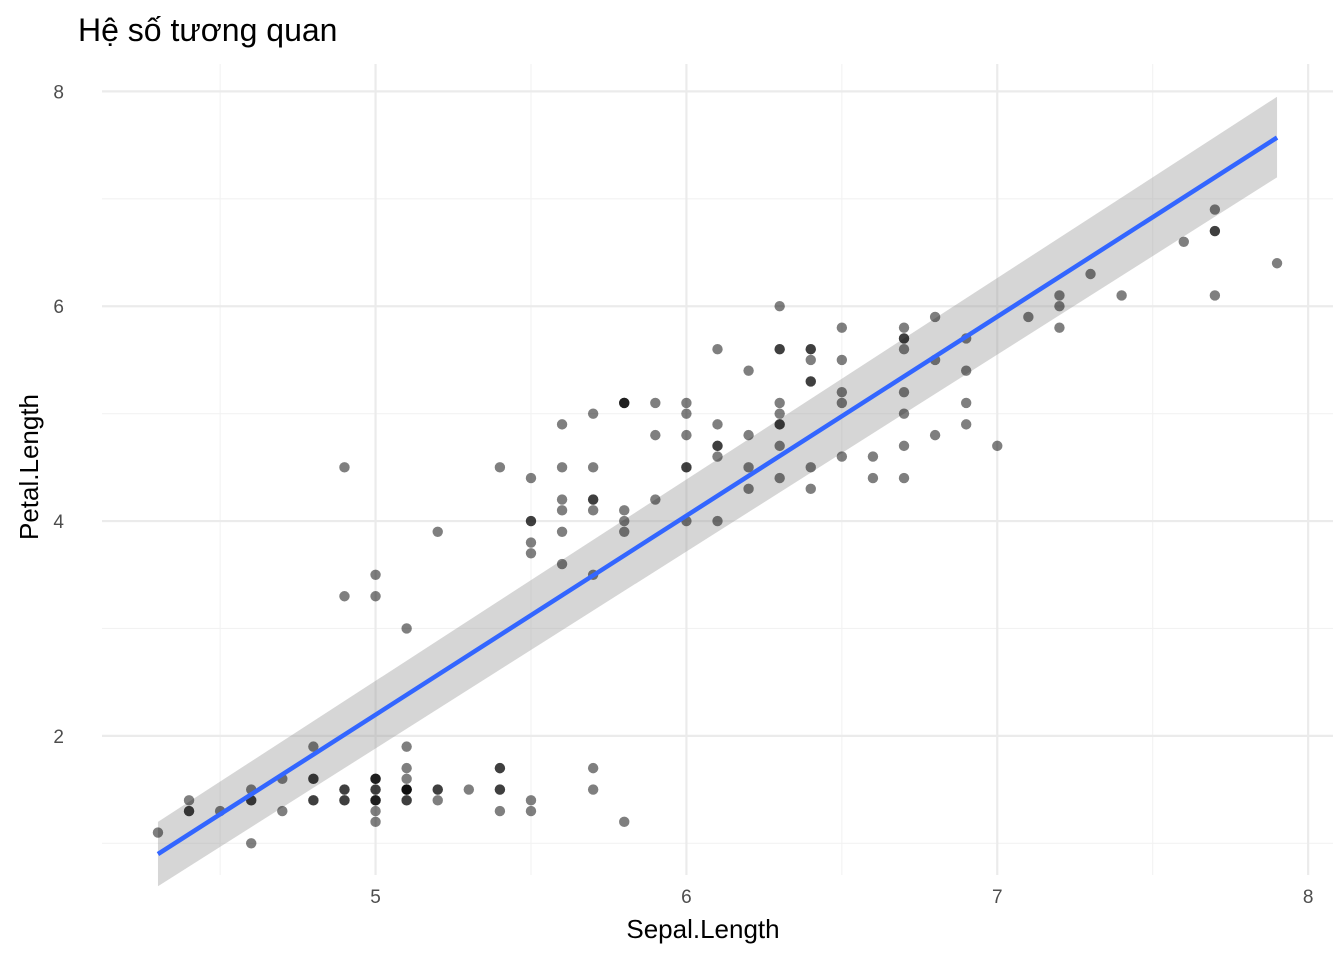  Describe the element at coordinates (375, 897) in the screenshot. I see `x-tick-label: 5` at that location.